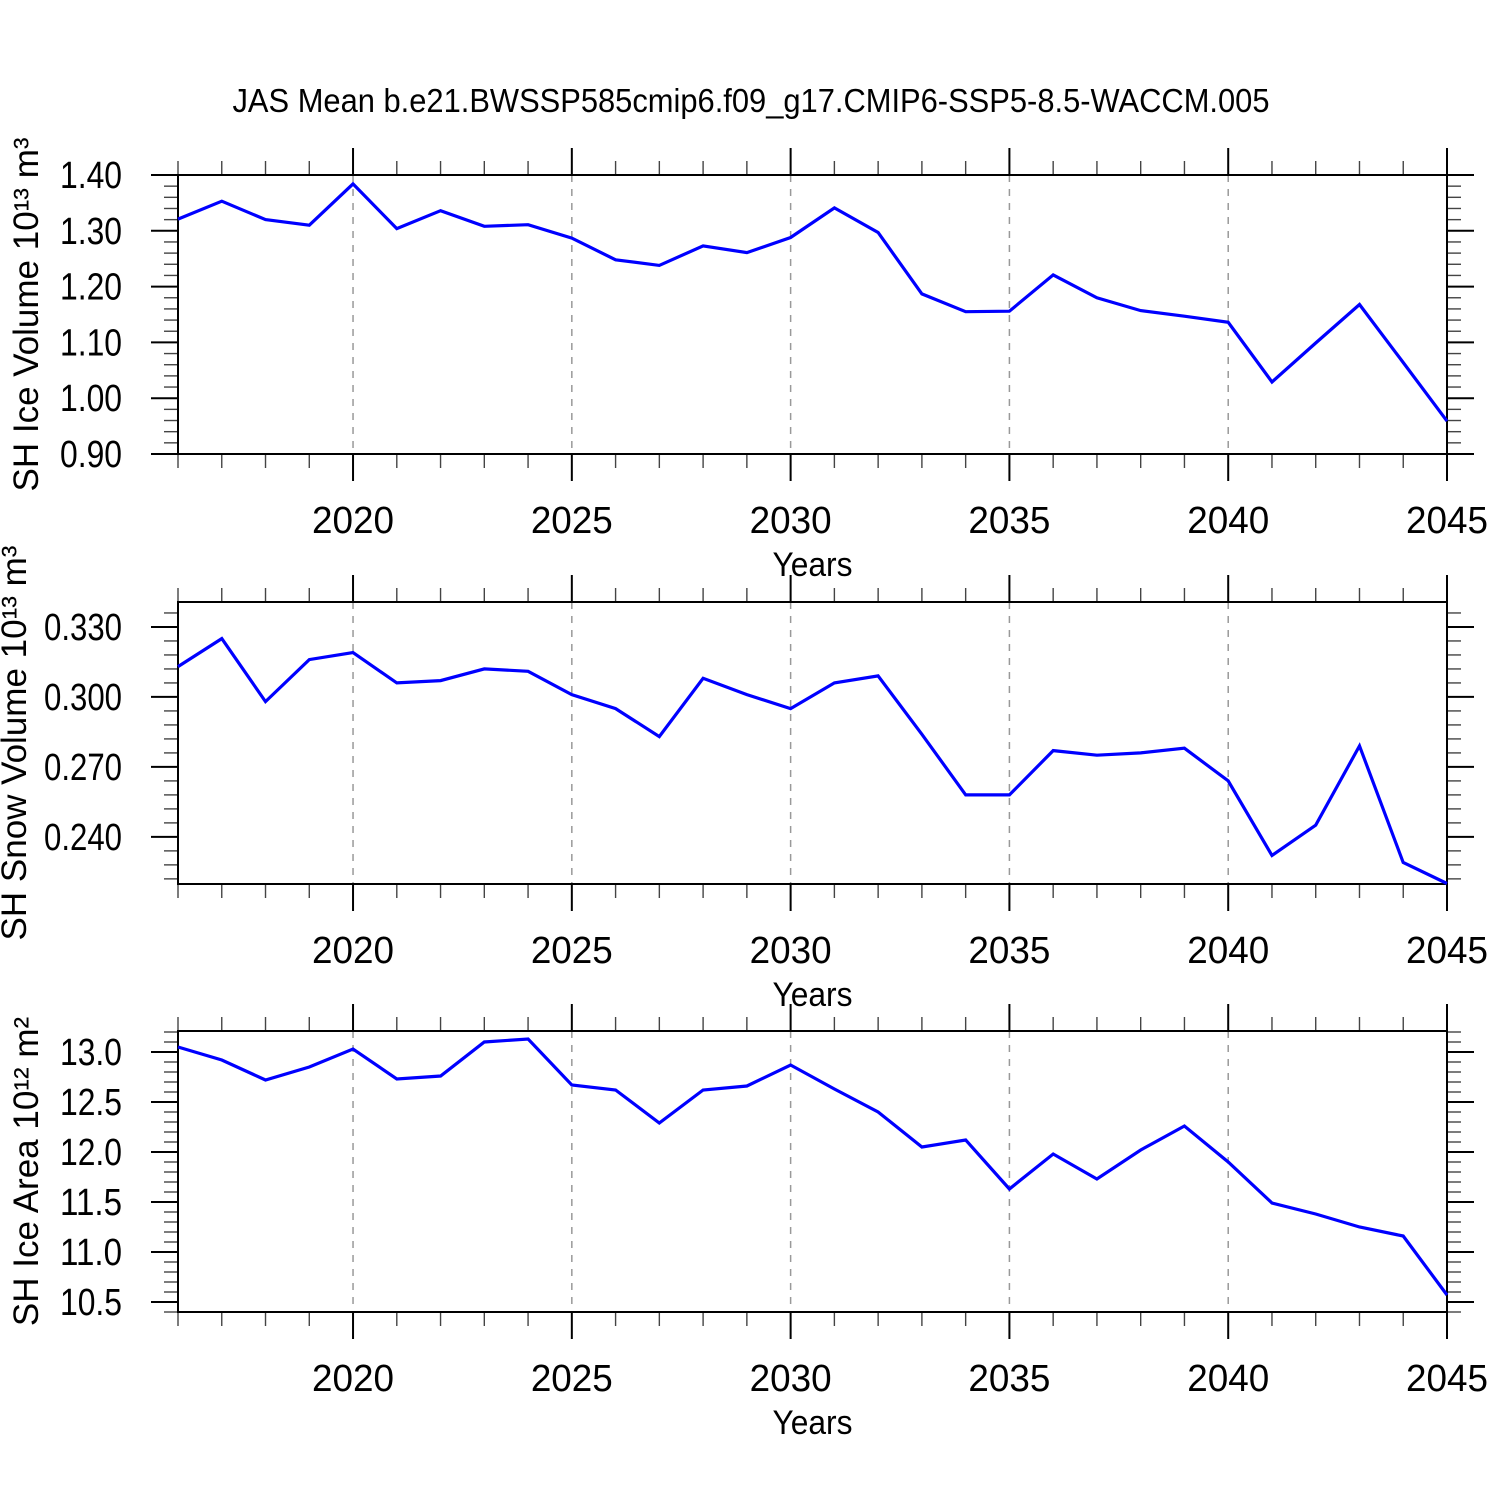 The height and width of the screenshot is (1500, 1500). Describe the element at coordinates (91, 1153) in the screenshot. I see `y-tick-label: 12.0` at that location.